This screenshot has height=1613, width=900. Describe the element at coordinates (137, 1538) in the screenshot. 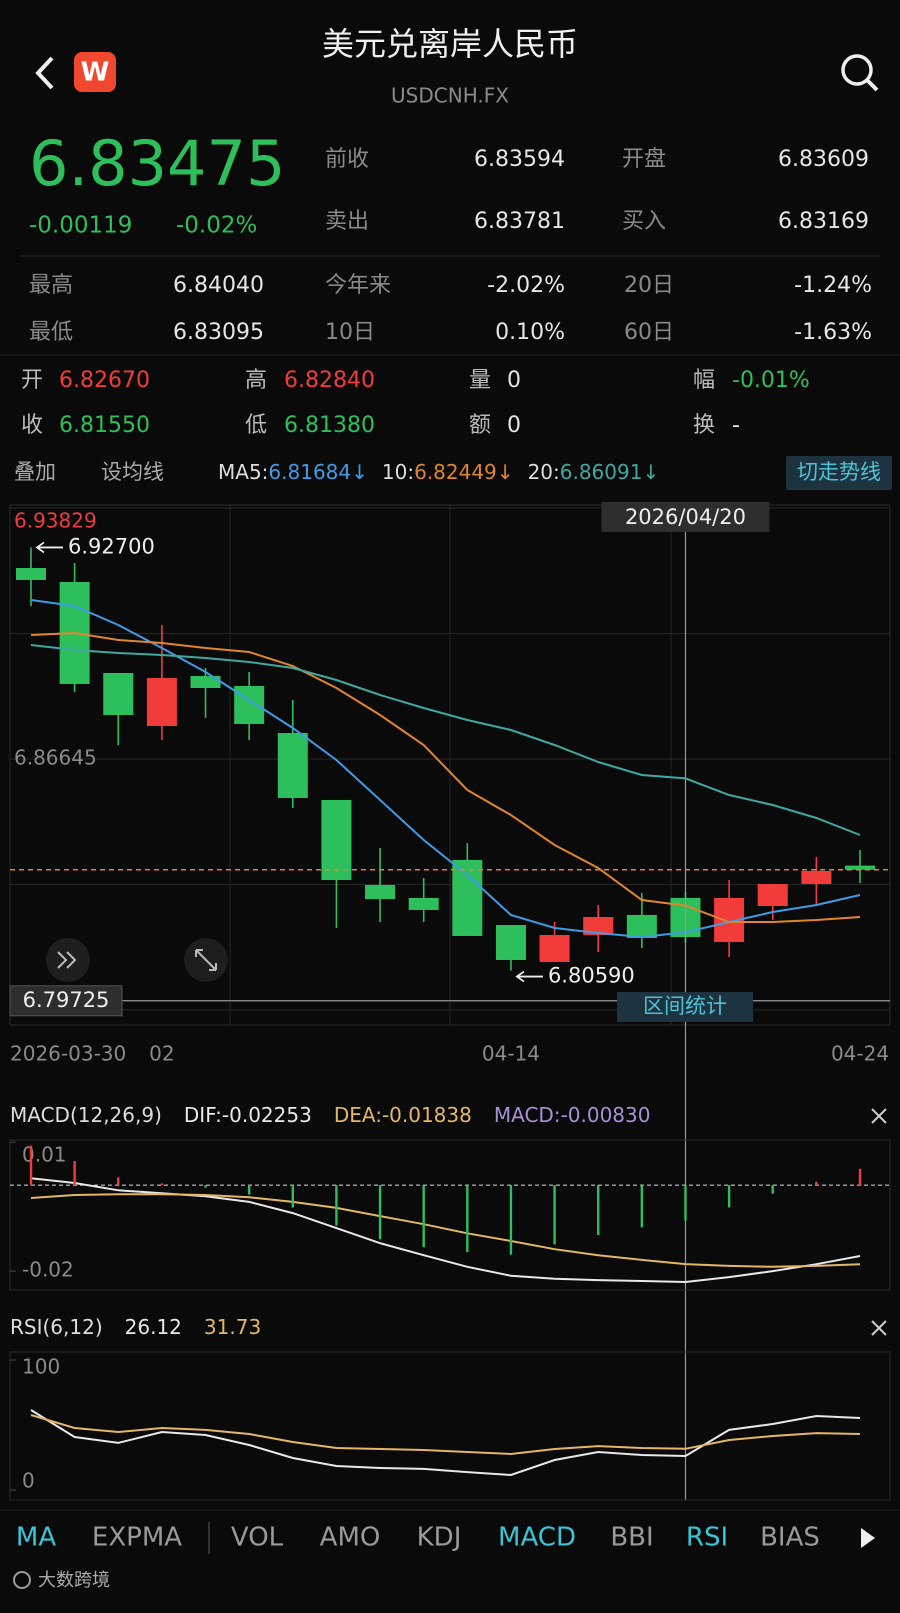

I see `indicator-tab: EXPMA` at that location.